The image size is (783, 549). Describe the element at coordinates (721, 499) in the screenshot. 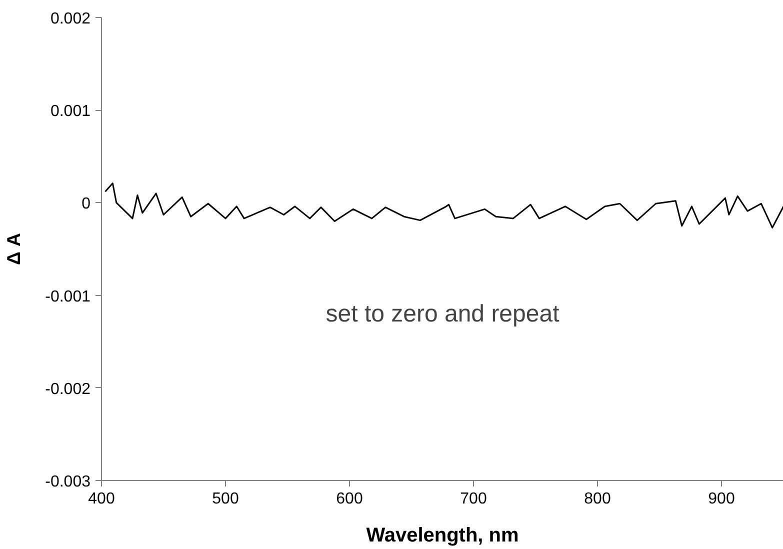

I see `x-tick-label: 900` at that location.